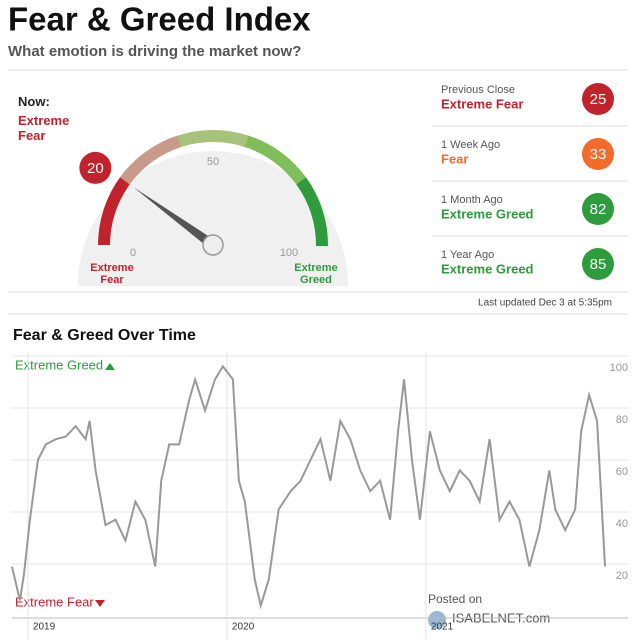 This screenshot has height=643, width=636. What do you see at coordinates (442, 627) in the screenshot?
I see `x-tick-label: 2021` at bounding box center [442, 627].